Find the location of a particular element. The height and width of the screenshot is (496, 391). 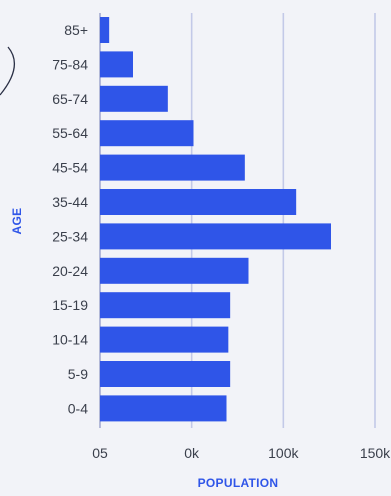

y-tick-label: 15-19 is located at coordinates (70, 305).